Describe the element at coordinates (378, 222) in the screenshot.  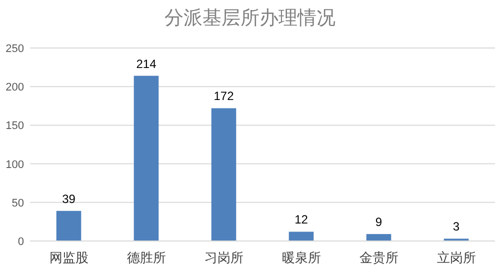
I see `data-label: 9` at that location.